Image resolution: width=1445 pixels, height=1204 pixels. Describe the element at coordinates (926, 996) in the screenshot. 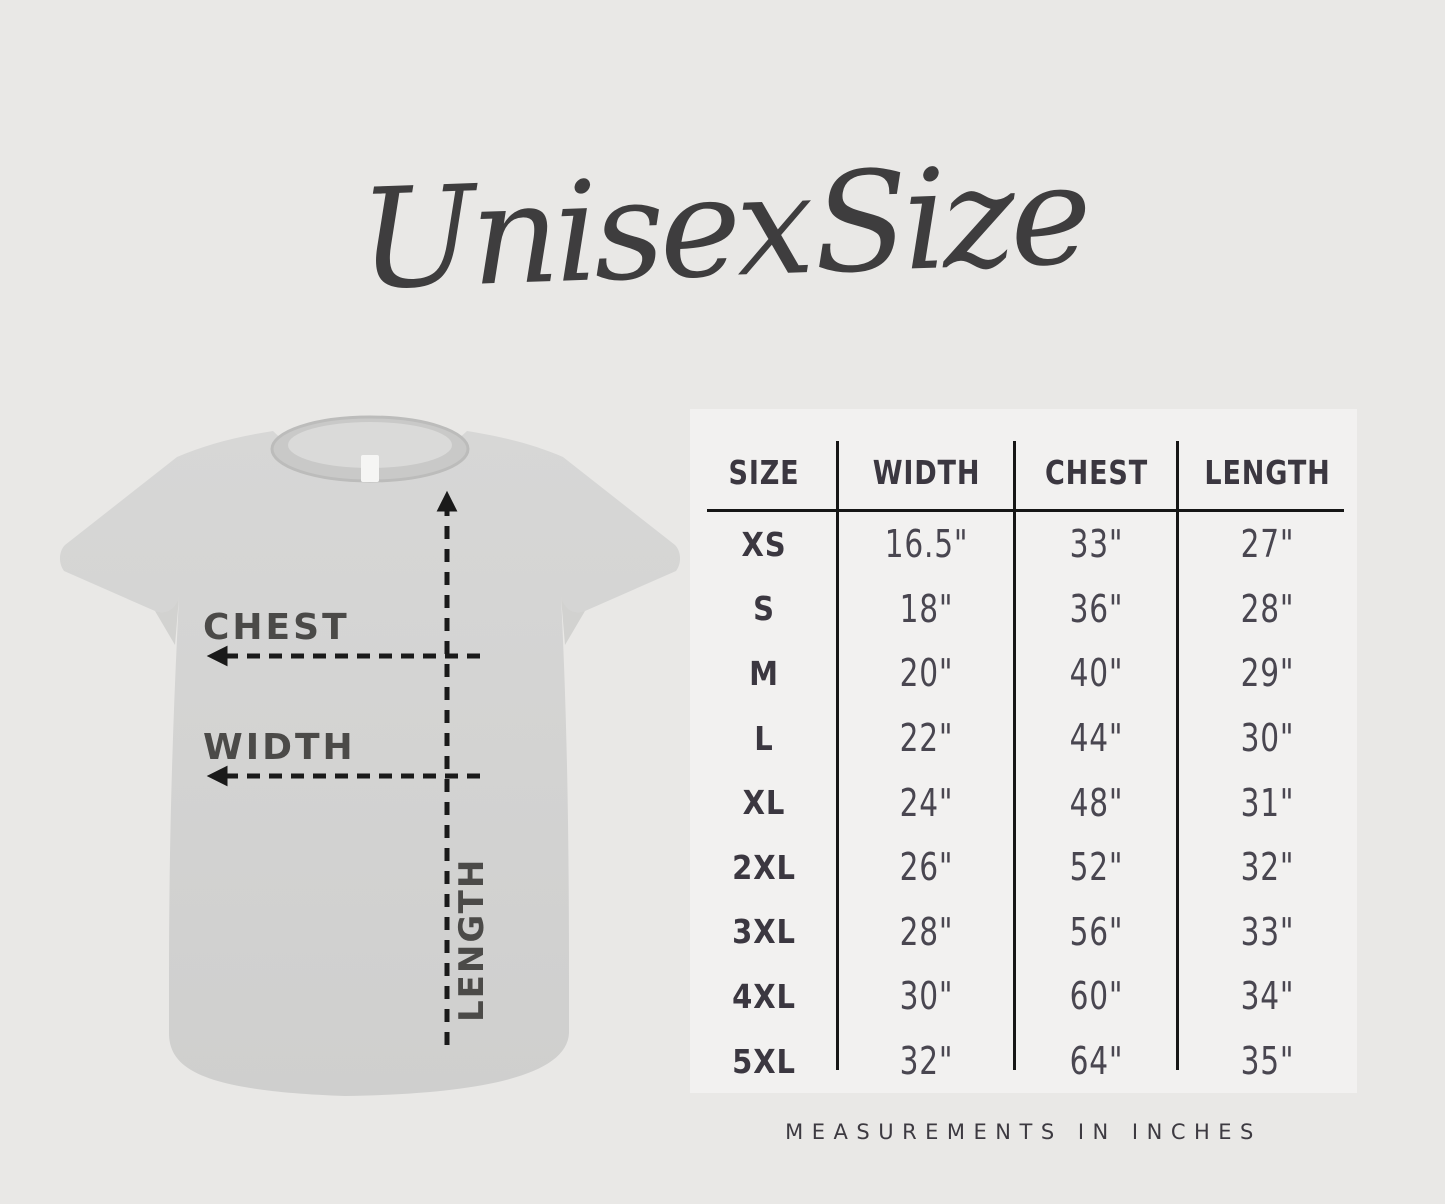

I see `width-cell: 30"` at that location.